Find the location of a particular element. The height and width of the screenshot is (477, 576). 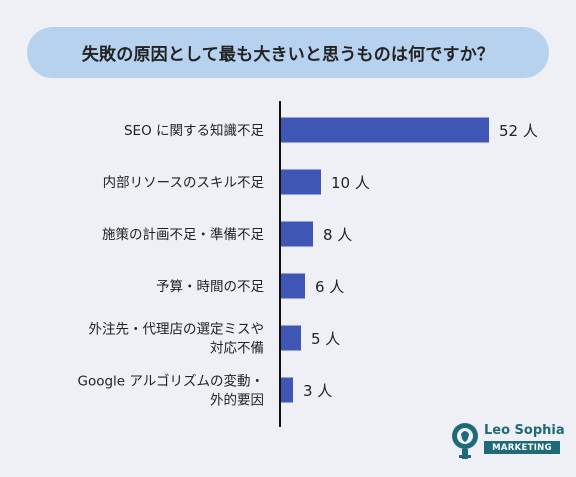

value-label-1: 10 人 is located at coordinates (350, 183).